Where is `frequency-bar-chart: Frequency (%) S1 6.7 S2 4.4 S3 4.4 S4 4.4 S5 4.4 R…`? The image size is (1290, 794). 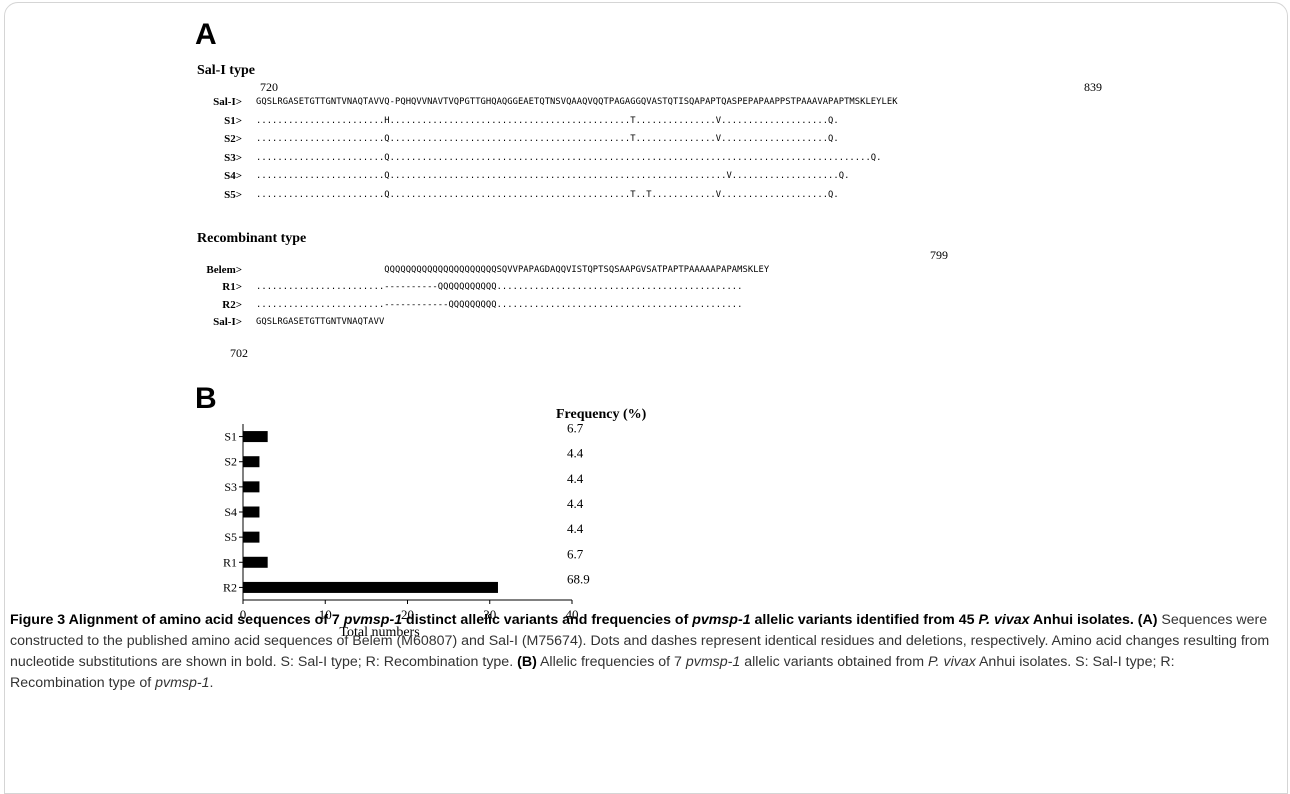
frequency-bar-chart: Frequency (%) S1 6.7 S2 4.4 S3 4.4 S4 4.4 S5 4.4 R… is located at coordinates (435, 523).